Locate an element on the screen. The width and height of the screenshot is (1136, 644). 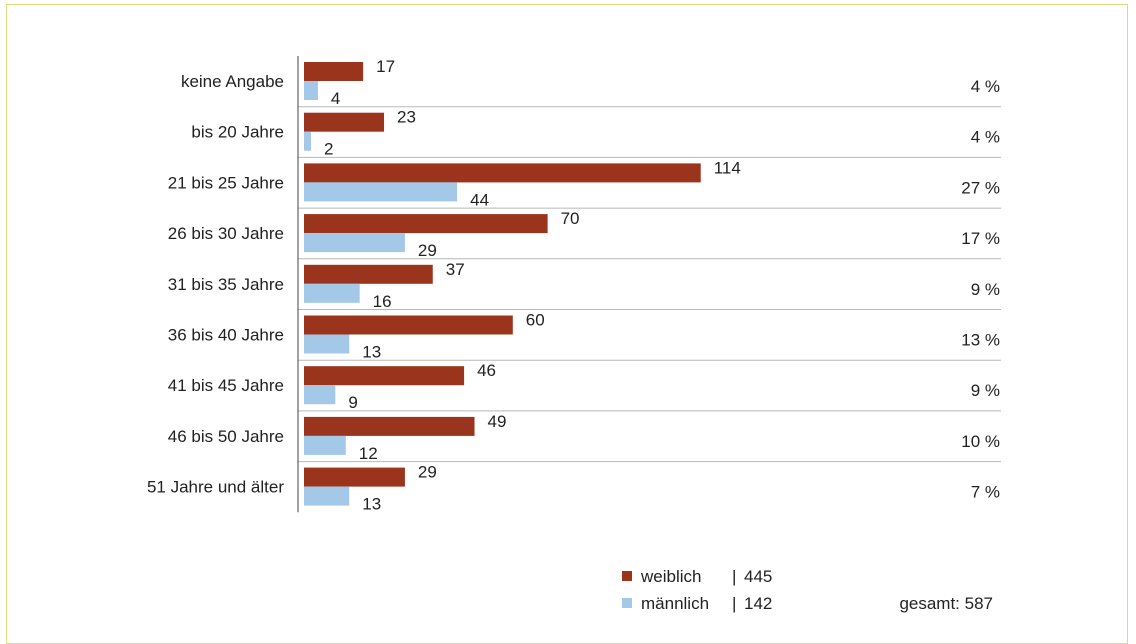
chart-row: 51 Jahre und älter 29 13 7 % is located at coordinates (573, 488).